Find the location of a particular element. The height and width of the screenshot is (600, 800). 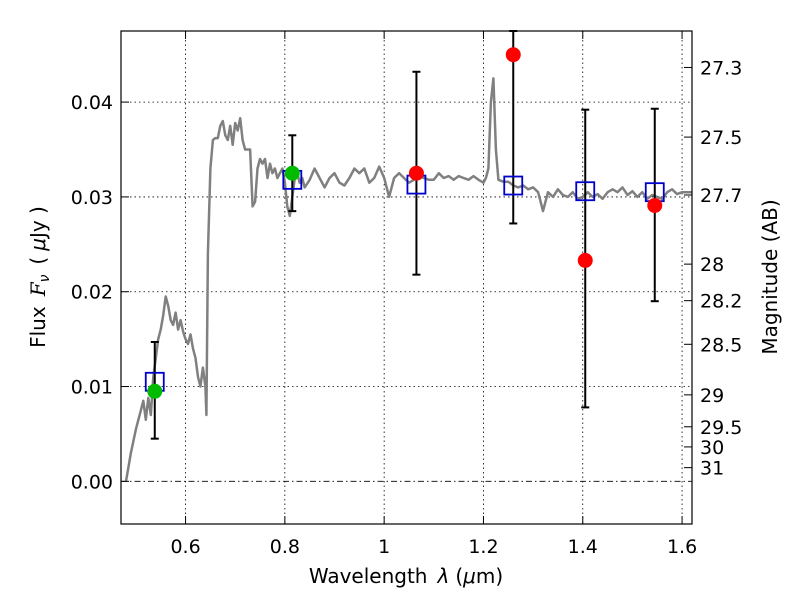

y-tick-label: 0.04 is located at coordinates (92, 103).